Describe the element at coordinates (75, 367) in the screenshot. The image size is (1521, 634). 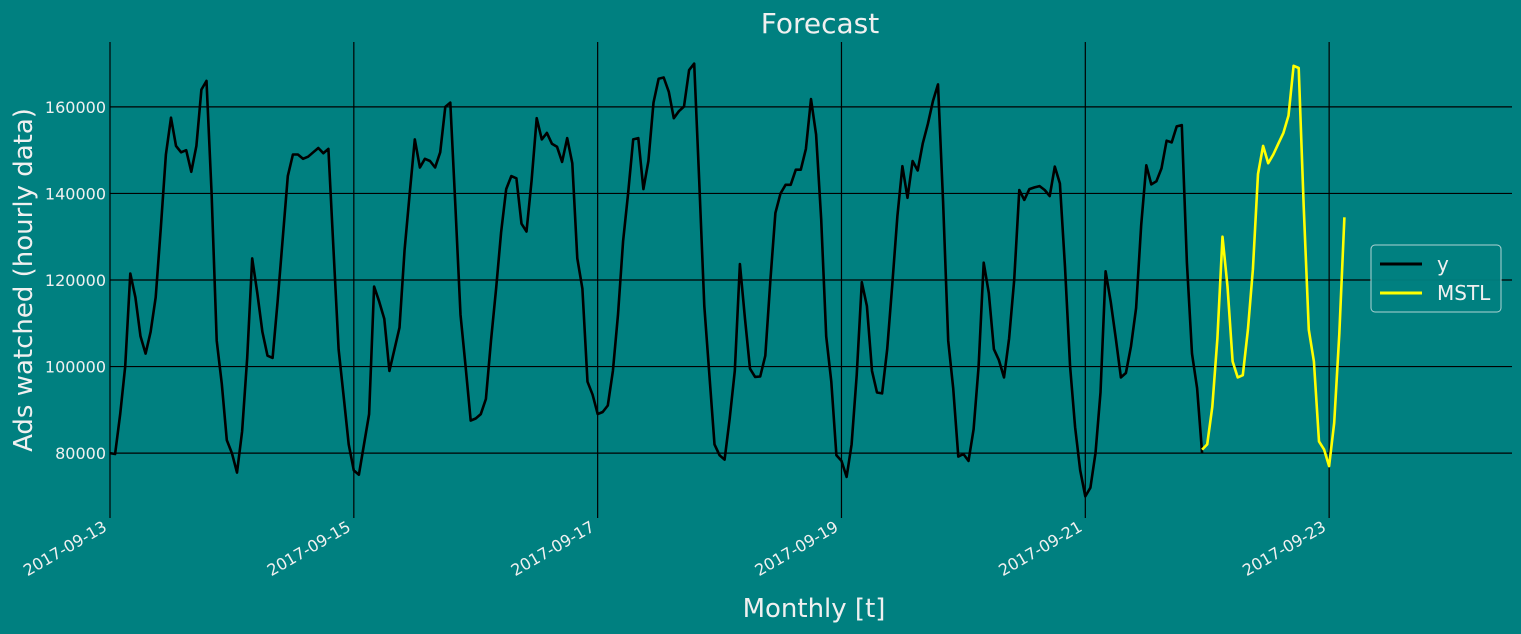
I see `y-tick-label: 100000` at that location.